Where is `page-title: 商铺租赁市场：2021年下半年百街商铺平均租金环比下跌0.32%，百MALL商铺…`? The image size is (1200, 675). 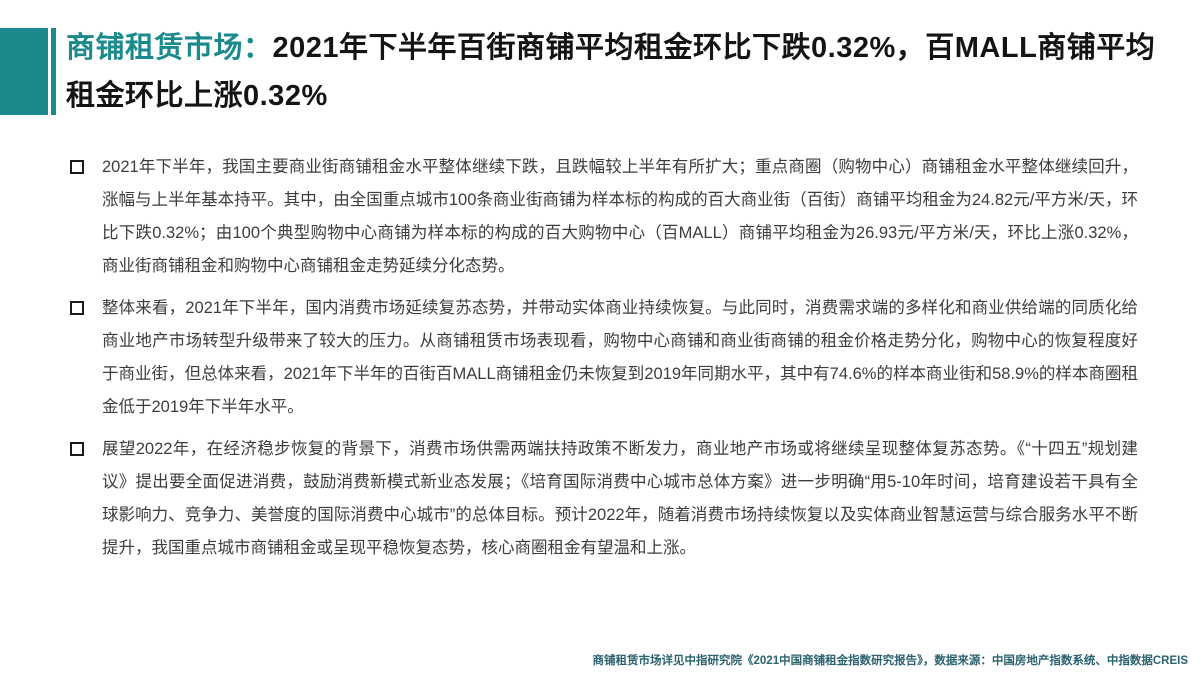 page-title: 商铺租赁市场：2021年下半年百街商铺平均租金环比下跌0.32%，百MALL商铺… is located at coordinates (612, 72).